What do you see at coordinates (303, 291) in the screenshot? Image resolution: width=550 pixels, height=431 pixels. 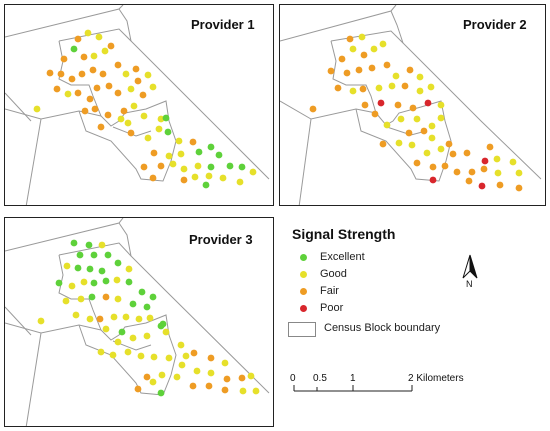 I see `legend-dot-fair` at bounding box center [303, 291].